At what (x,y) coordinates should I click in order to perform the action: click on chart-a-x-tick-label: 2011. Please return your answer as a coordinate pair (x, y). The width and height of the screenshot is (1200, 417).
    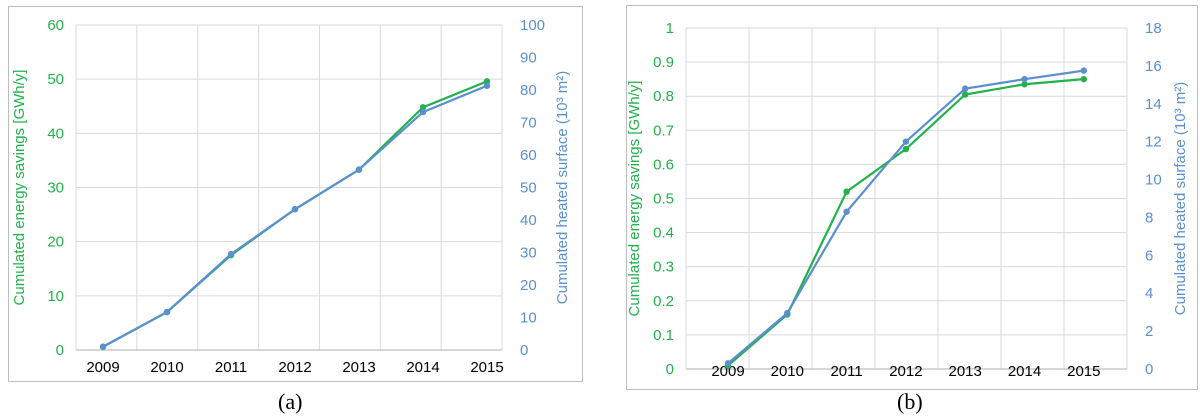
    Looking at the image, I should click on (231, 367).